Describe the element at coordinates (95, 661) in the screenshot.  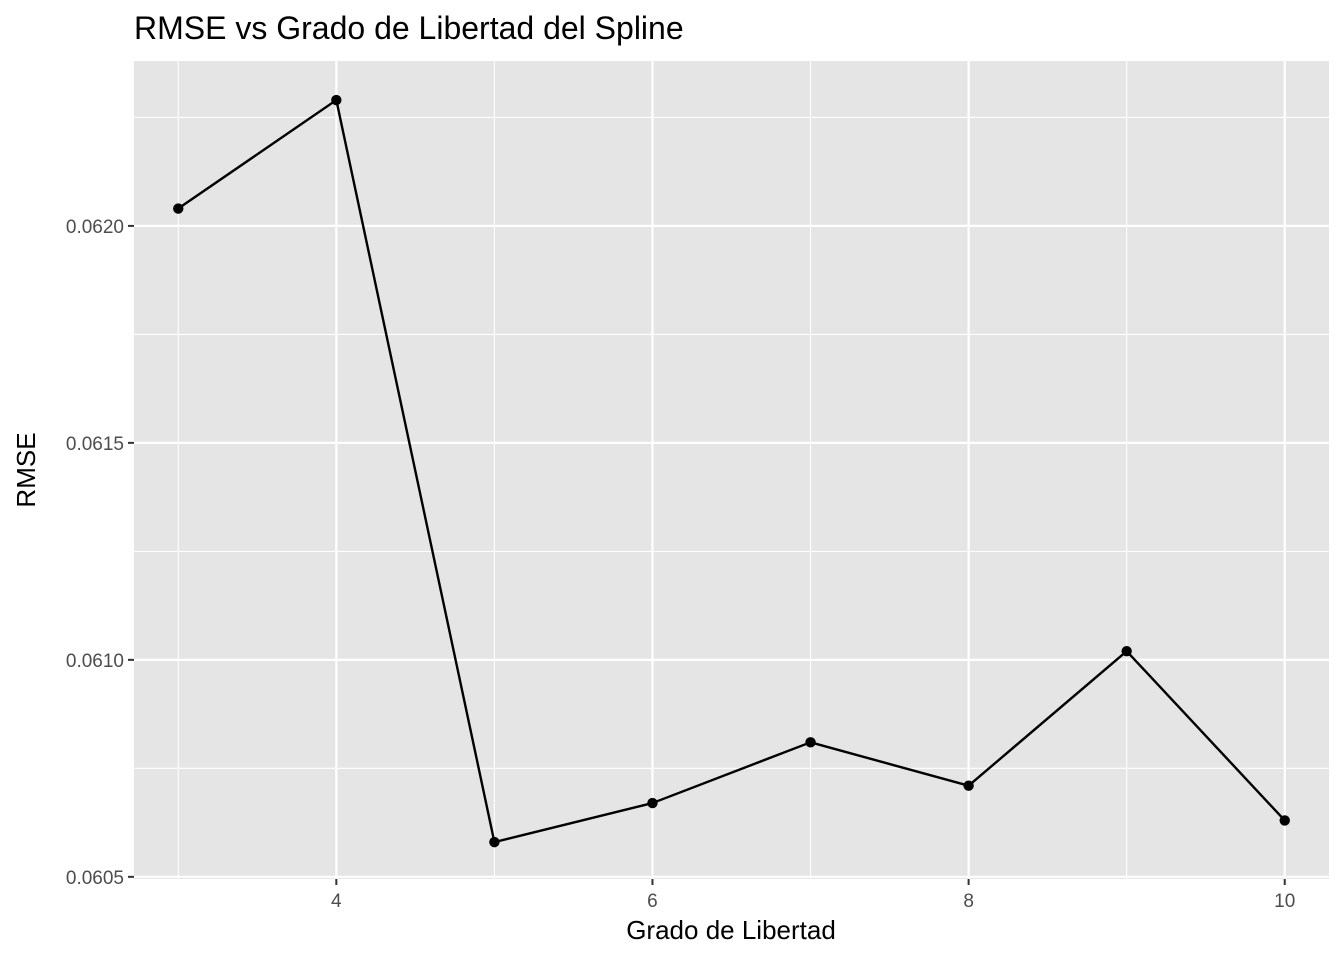
I see `y-tick-label: 0.0610` at that location.